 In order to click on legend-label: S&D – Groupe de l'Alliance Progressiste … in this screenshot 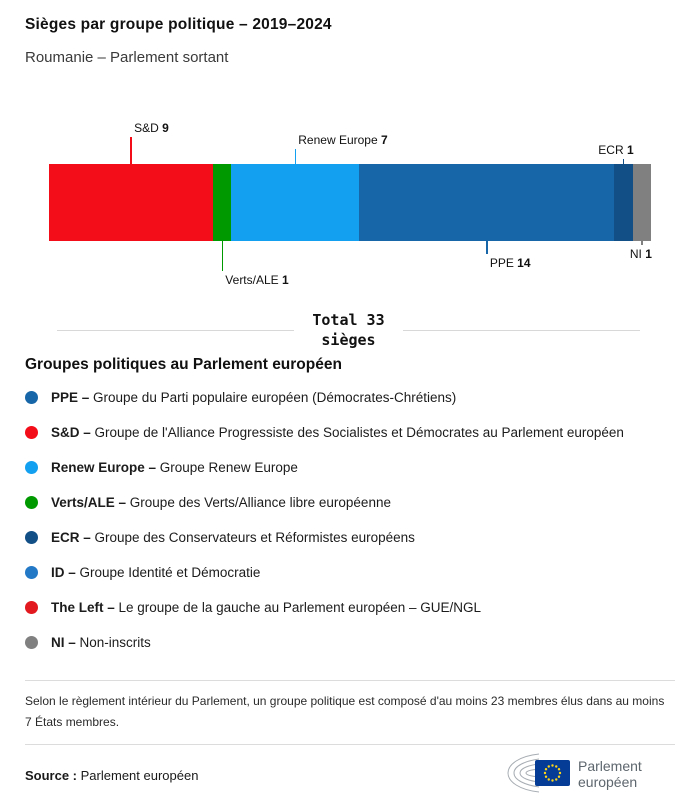, I will do `click(337, 432)`.